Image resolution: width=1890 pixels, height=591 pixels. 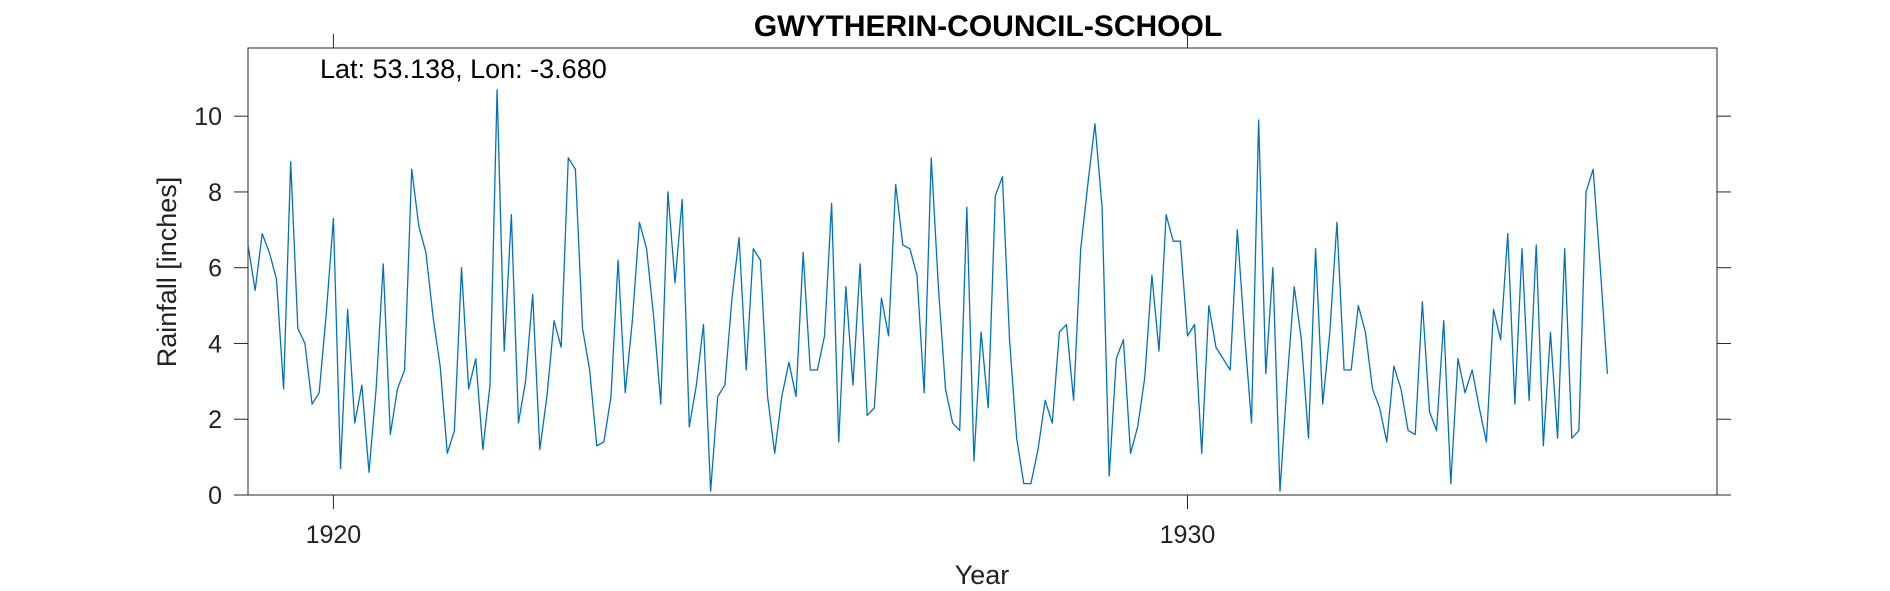 I want to click on y-axis-label: Rainfall [inches], so click(x=167, y=272).